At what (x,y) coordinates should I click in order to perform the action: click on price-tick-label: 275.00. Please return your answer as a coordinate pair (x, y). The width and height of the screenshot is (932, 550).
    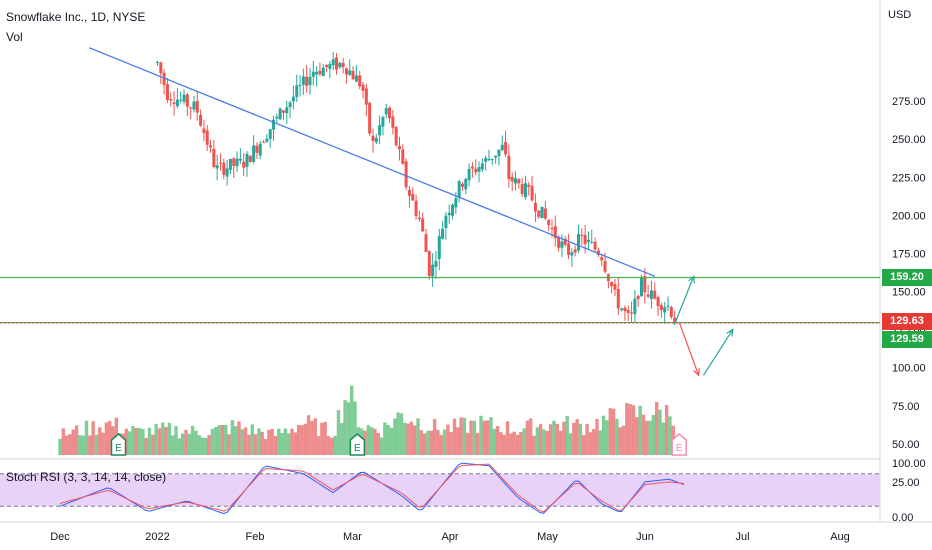
    Looking at the image, I should click on (909, 102).